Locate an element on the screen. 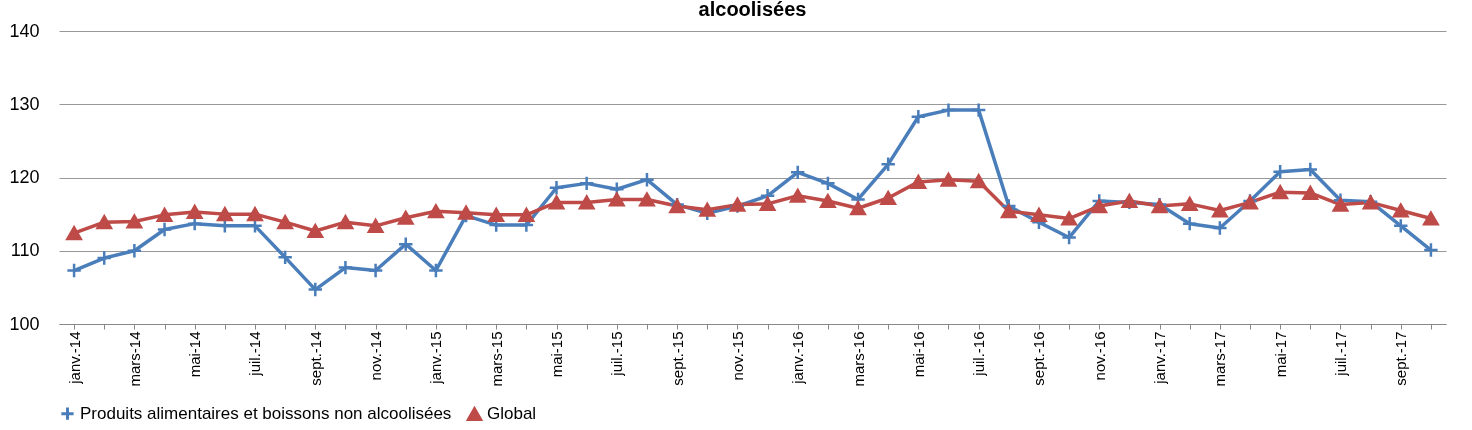 The height and width of the screenshot is (430, 1472). x-tick-label: sept.-15 is located at coordinates (677, 358).